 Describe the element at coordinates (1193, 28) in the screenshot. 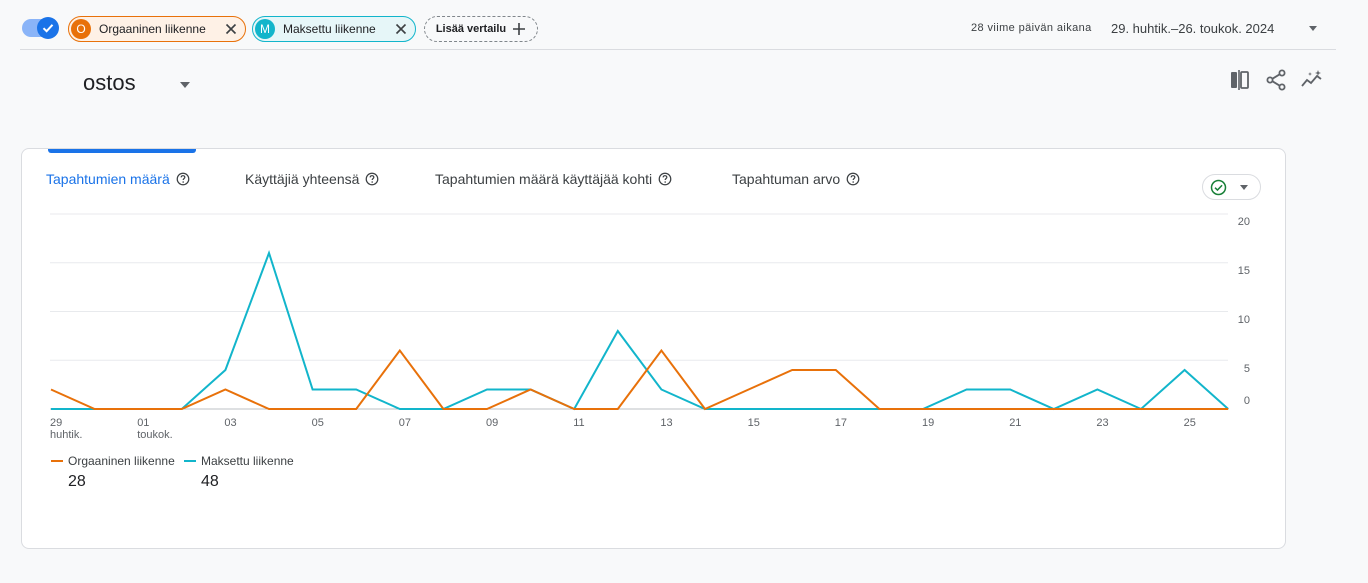

I see `date-range-picker: 29. huhtik.–26. toukok. 2024` at that location.